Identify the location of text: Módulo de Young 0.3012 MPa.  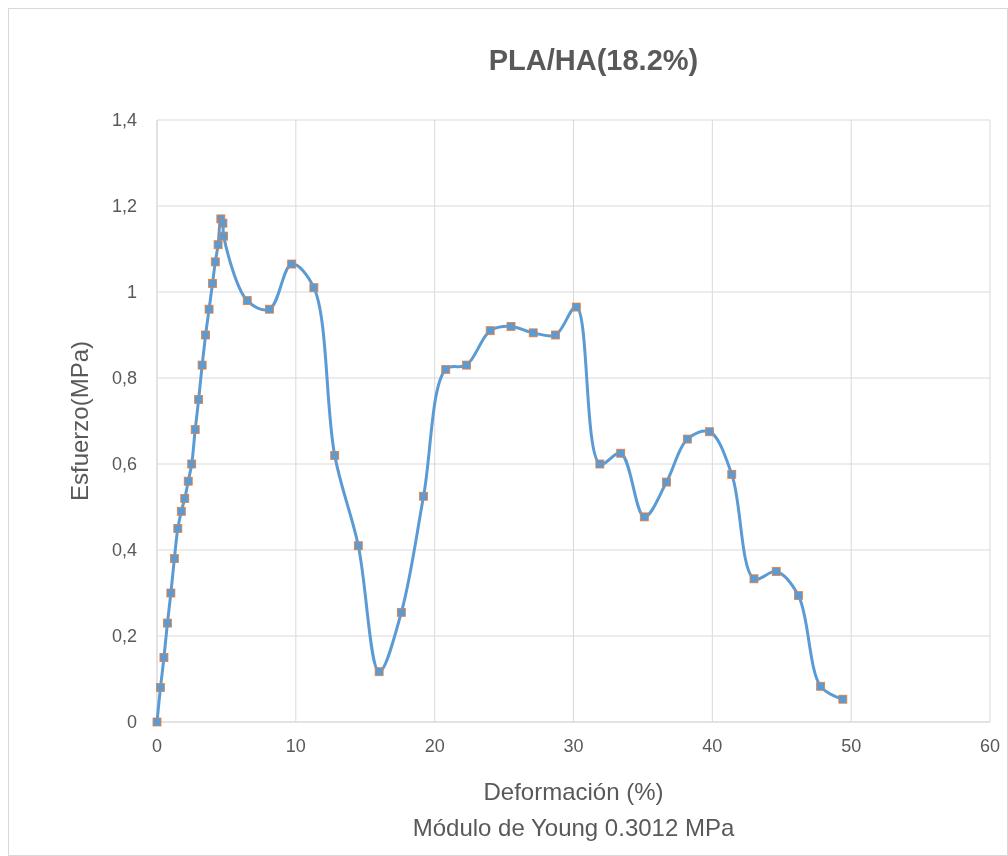
(573, 827).